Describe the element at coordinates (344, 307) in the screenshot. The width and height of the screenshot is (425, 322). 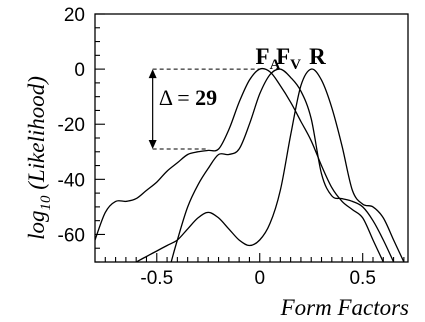
I see `x-axis-title: Form Factors` at that location.